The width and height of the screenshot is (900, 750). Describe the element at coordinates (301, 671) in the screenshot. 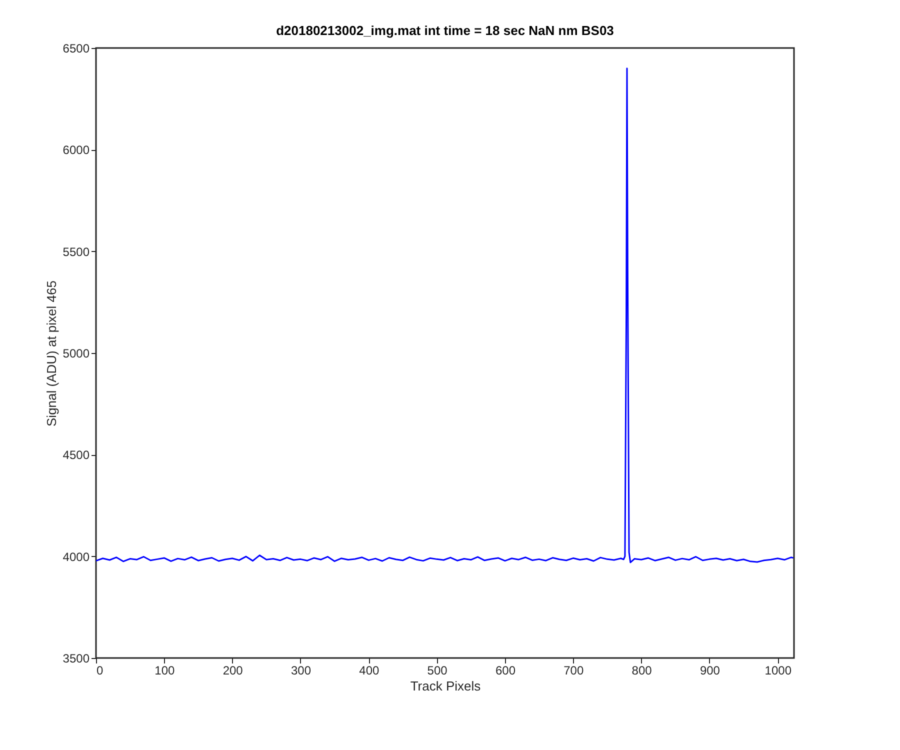

I see `x-tick-label: 300` at that location.